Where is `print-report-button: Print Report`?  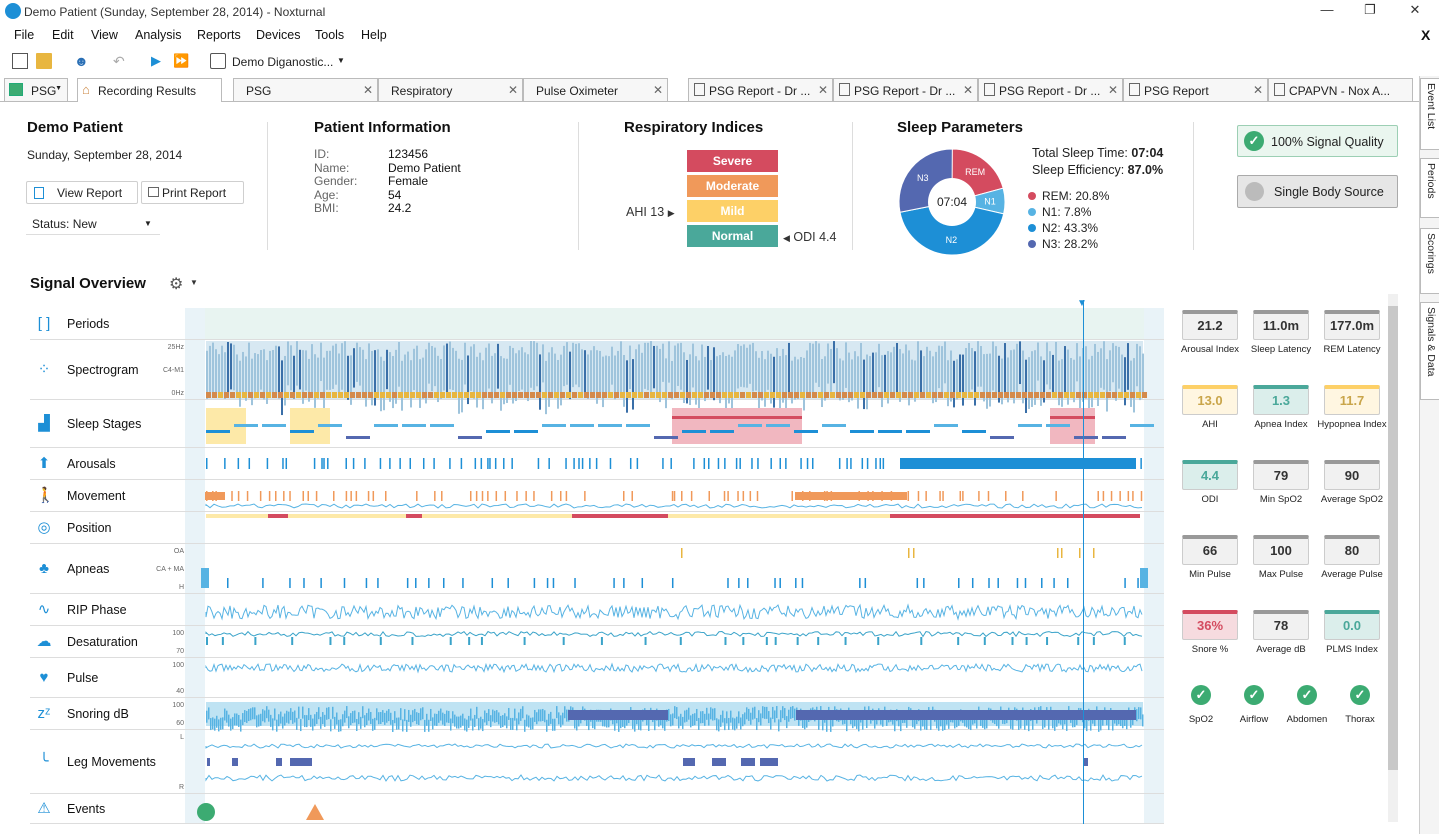
print-report-button: Print Report is located at coordinates (192, 192).